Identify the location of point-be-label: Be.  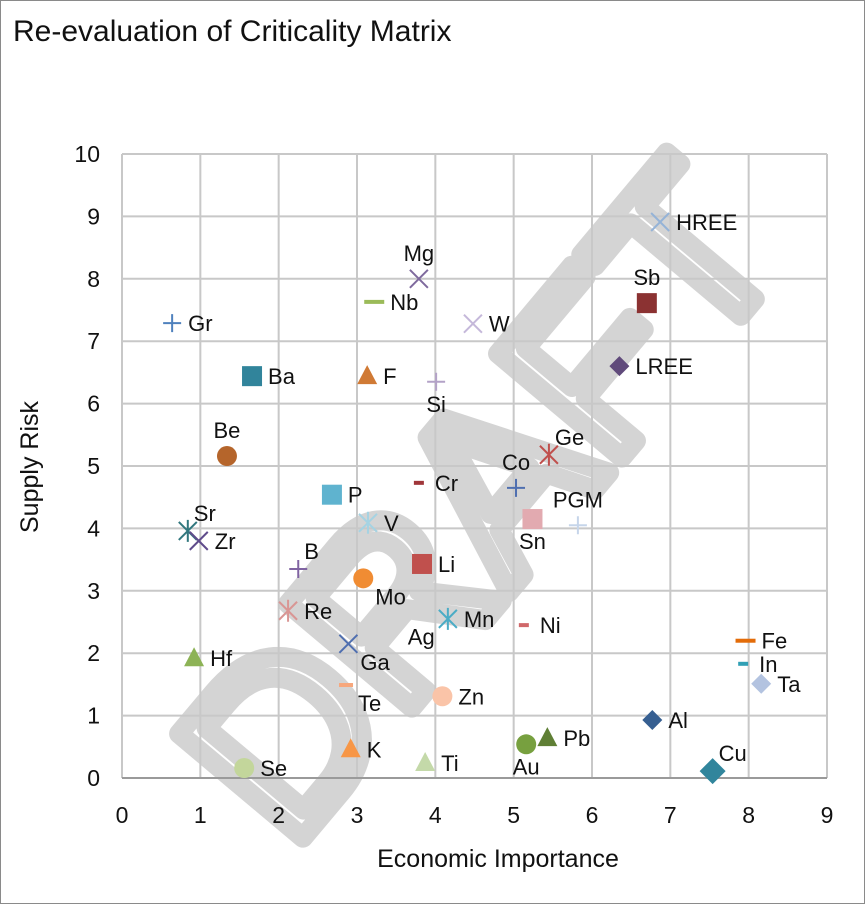
(227, 430).